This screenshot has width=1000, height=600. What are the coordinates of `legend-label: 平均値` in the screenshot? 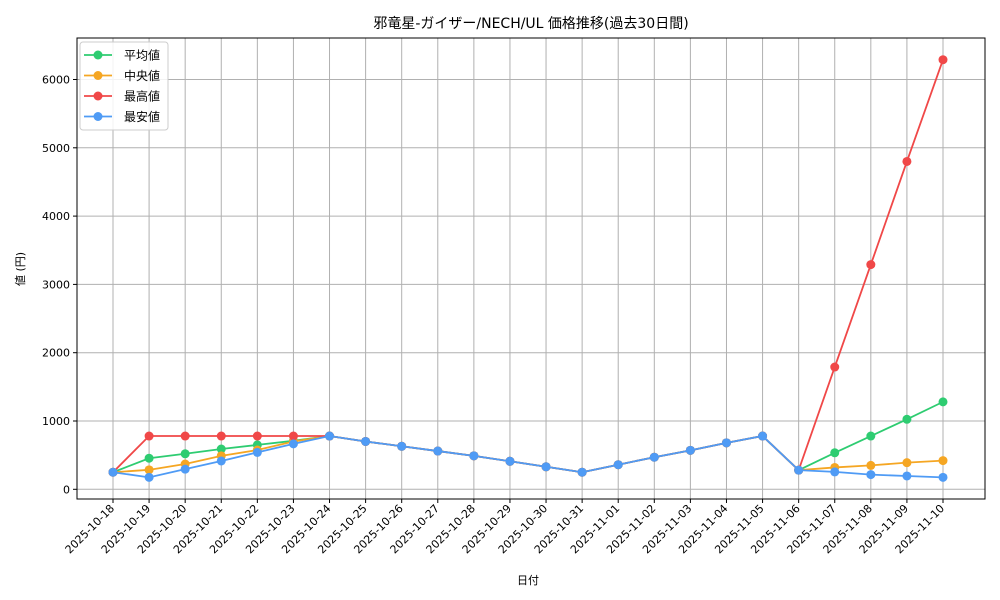 It's located at (142, 55).